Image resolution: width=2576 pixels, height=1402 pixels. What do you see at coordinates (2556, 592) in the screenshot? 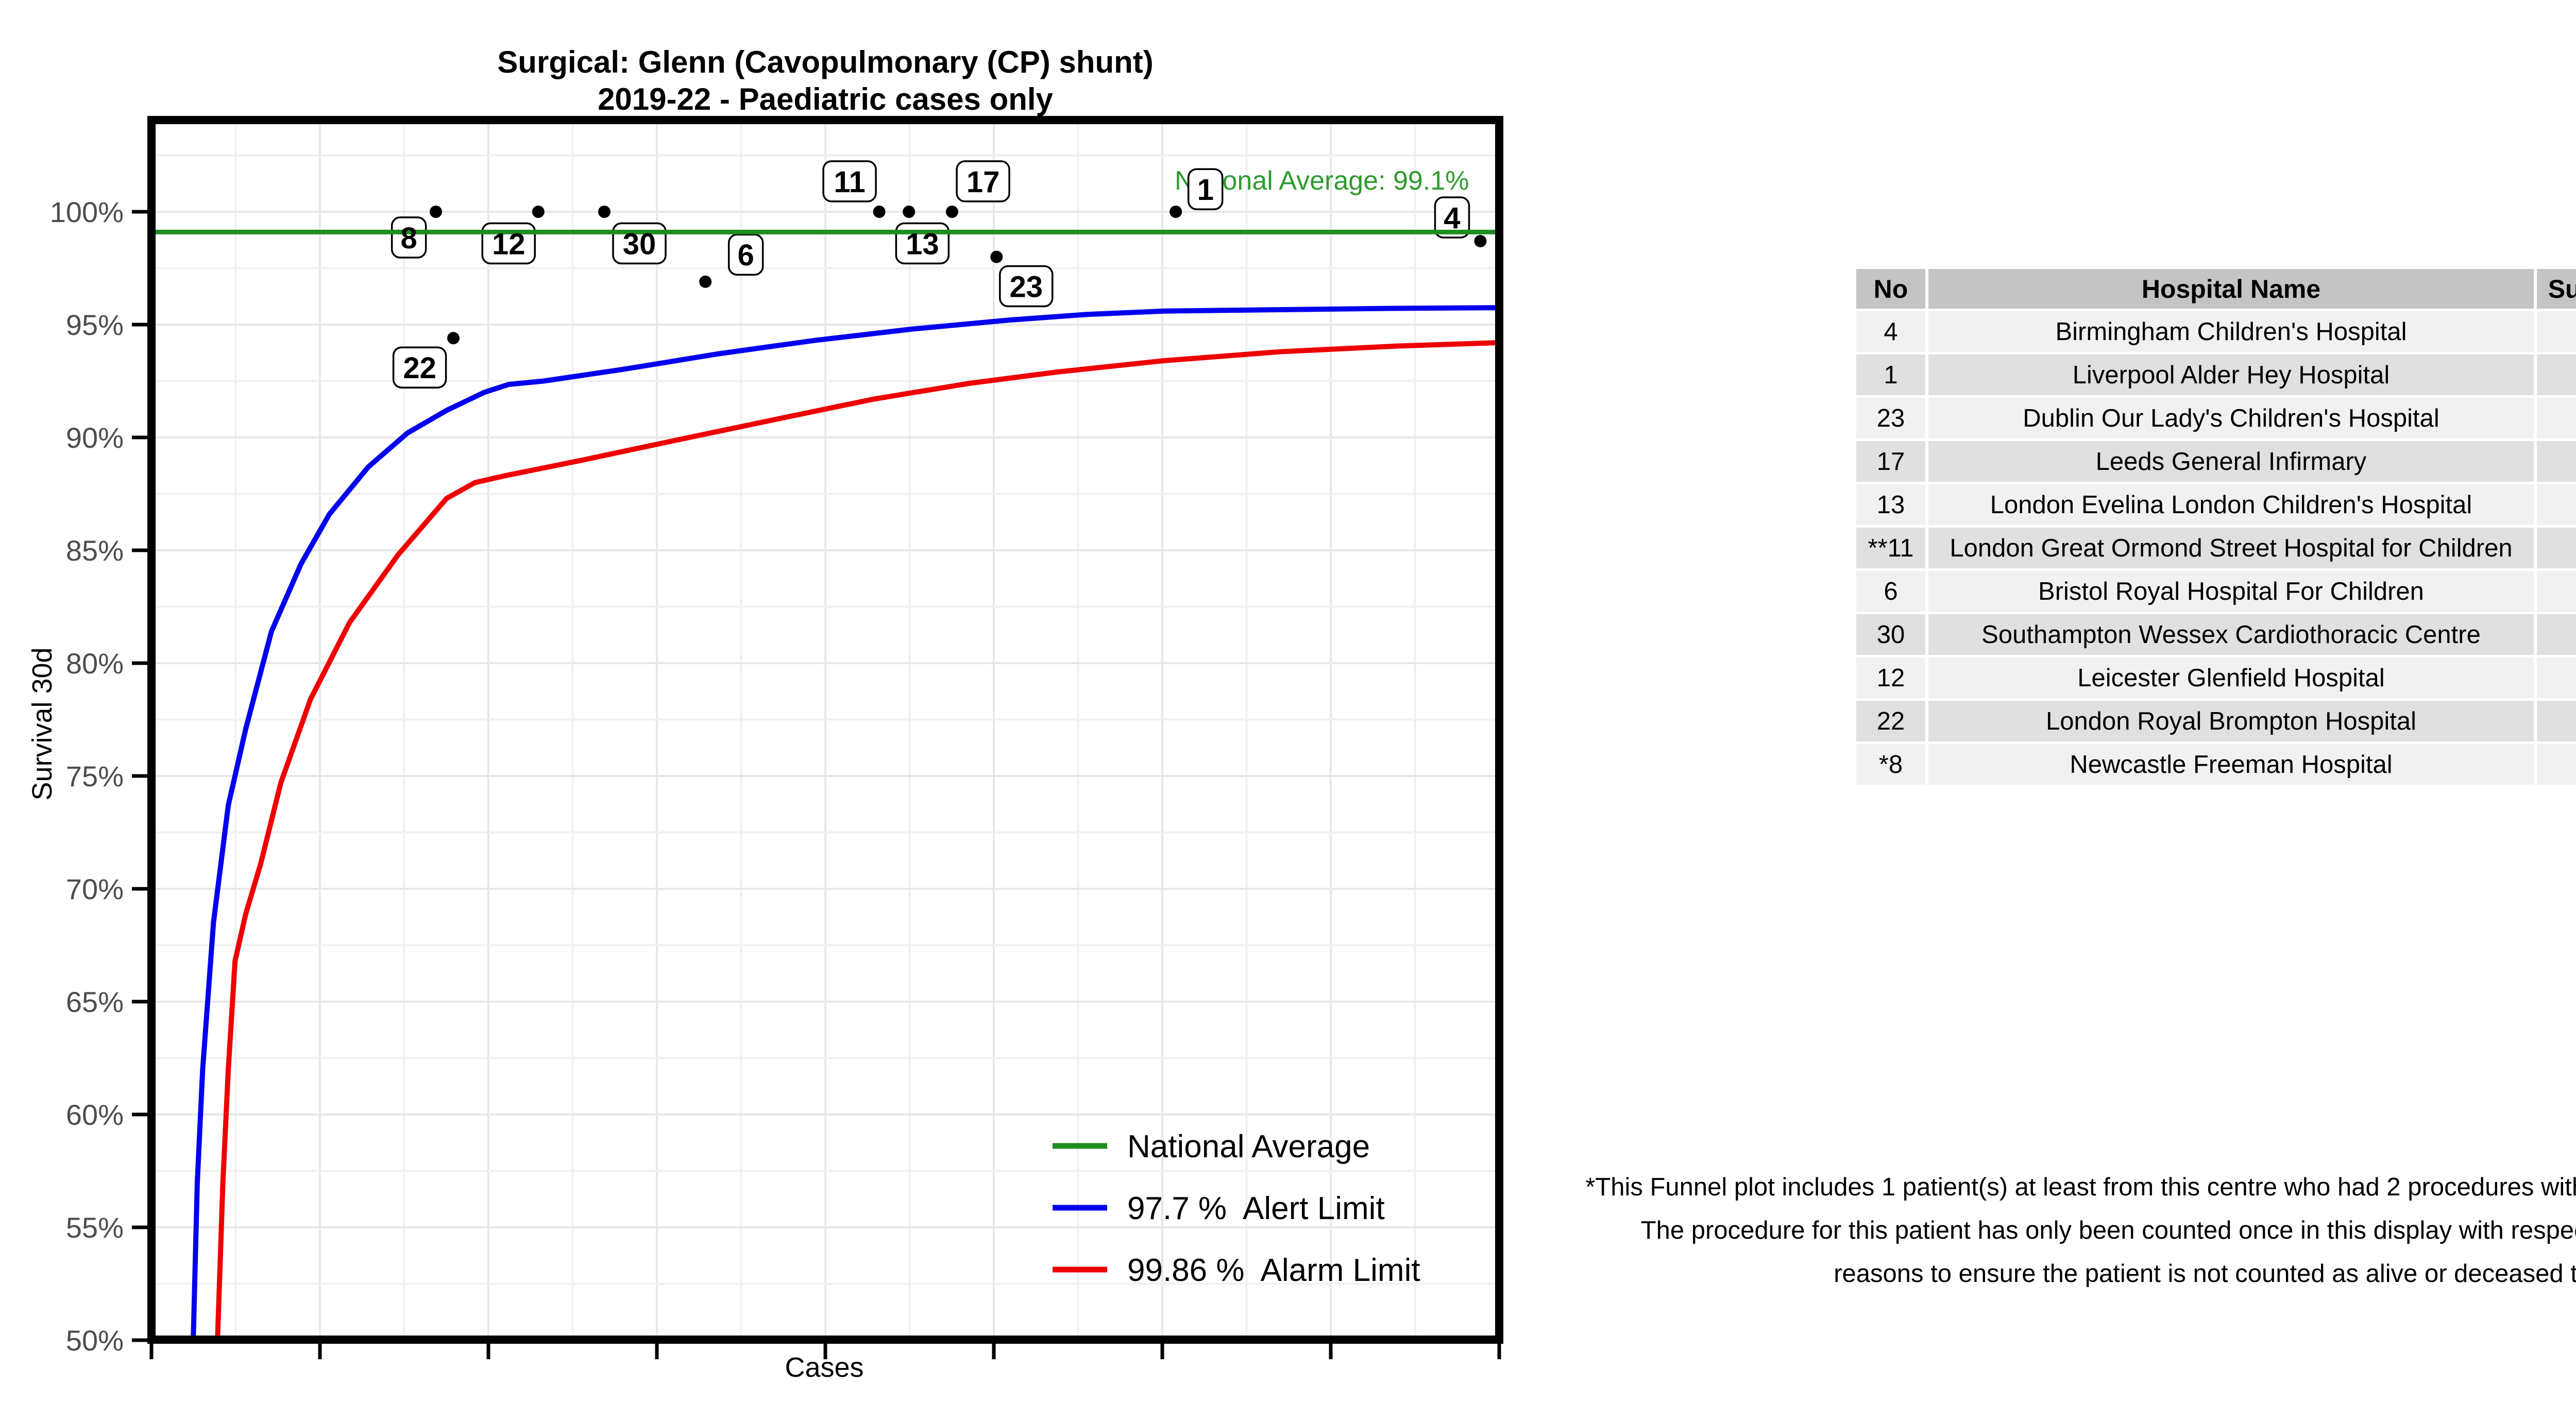
I see `table-cell: 97%` at bounding box center [2556, 592].